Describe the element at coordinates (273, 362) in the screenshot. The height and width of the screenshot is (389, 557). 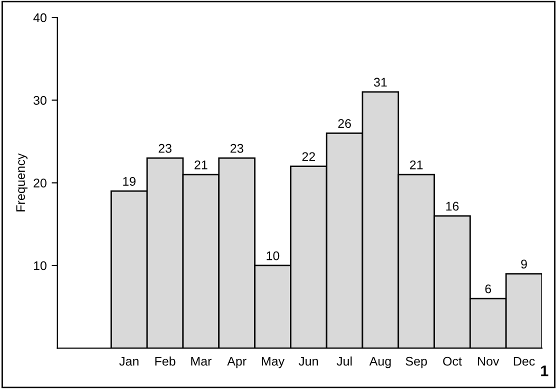
I see `x-tick-label: May` at that location.